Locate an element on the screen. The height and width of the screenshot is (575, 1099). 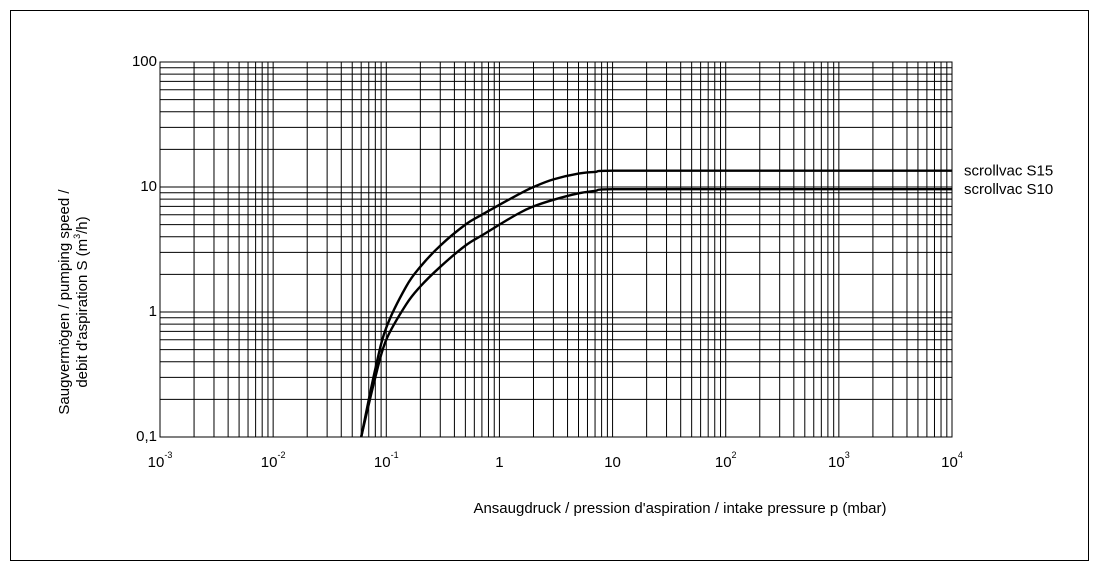
y-axis-title-line2: debit d'aspiration S (m3/h) is located at coordinates (81, 301).